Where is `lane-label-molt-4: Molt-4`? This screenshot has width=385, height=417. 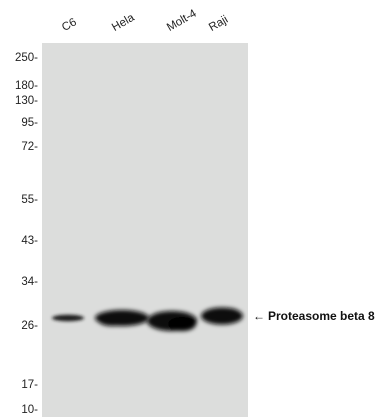
lane-label-molt-4: Molt-4 is located at coordinates (182, 21).